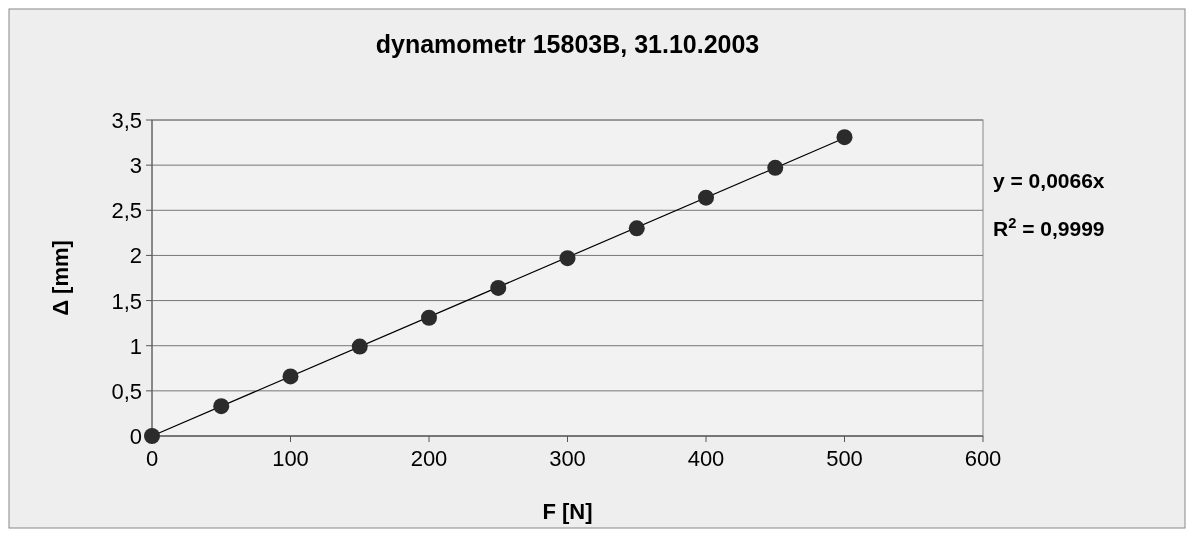 The image size is (1194, 537). I want to click on x-tick-label: 300, so click(567, 458).